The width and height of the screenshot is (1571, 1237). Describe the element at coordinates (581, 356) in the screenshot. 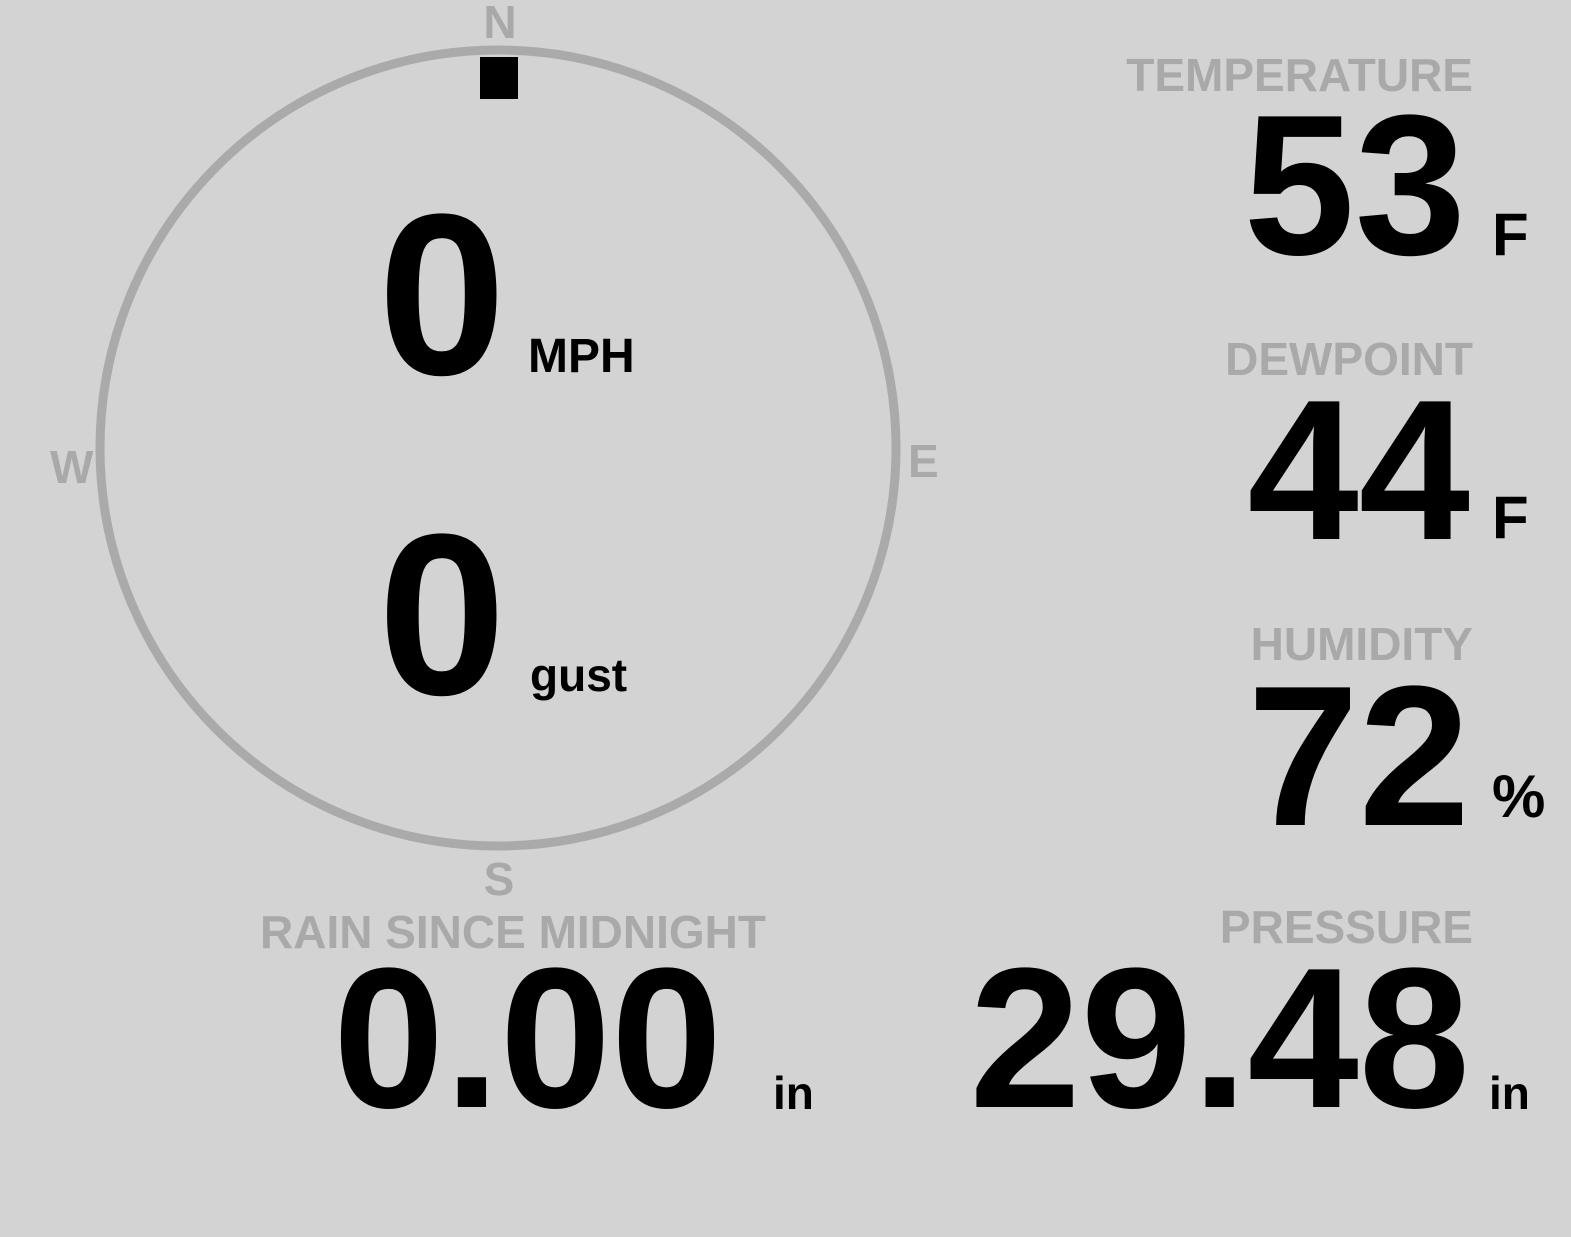

I see `wind-speed-unit: MPH` at that location.